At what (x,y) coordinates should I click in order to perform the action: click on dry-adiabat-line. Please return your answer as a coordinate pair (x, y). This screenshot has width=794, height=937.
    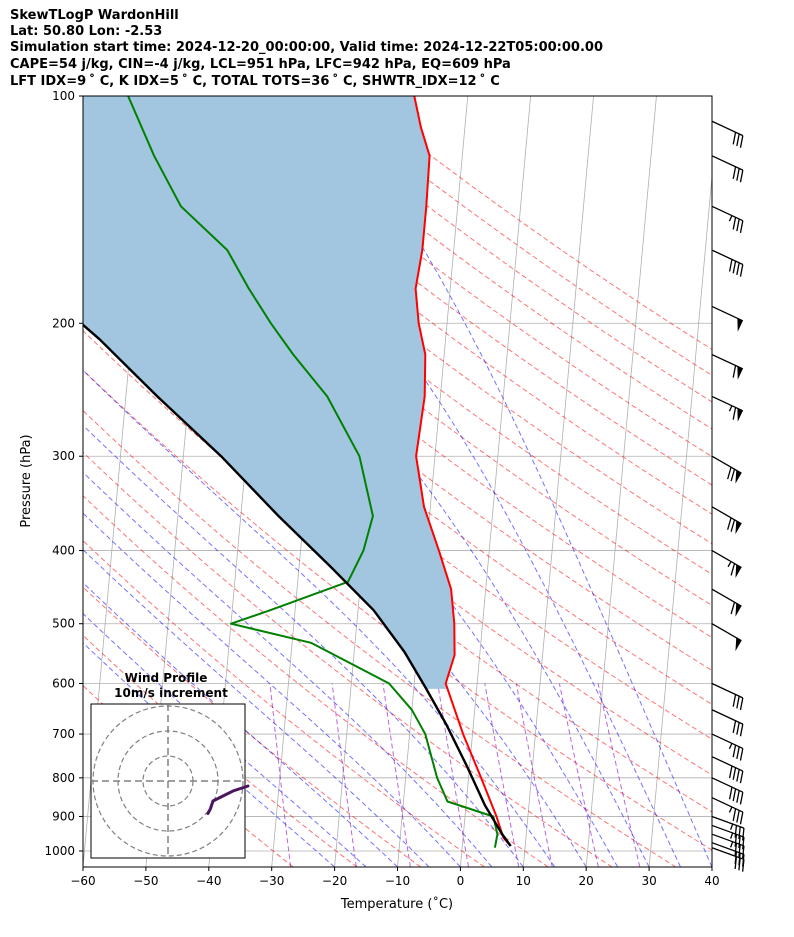
    Looking at the image, I should click on (220, 750).